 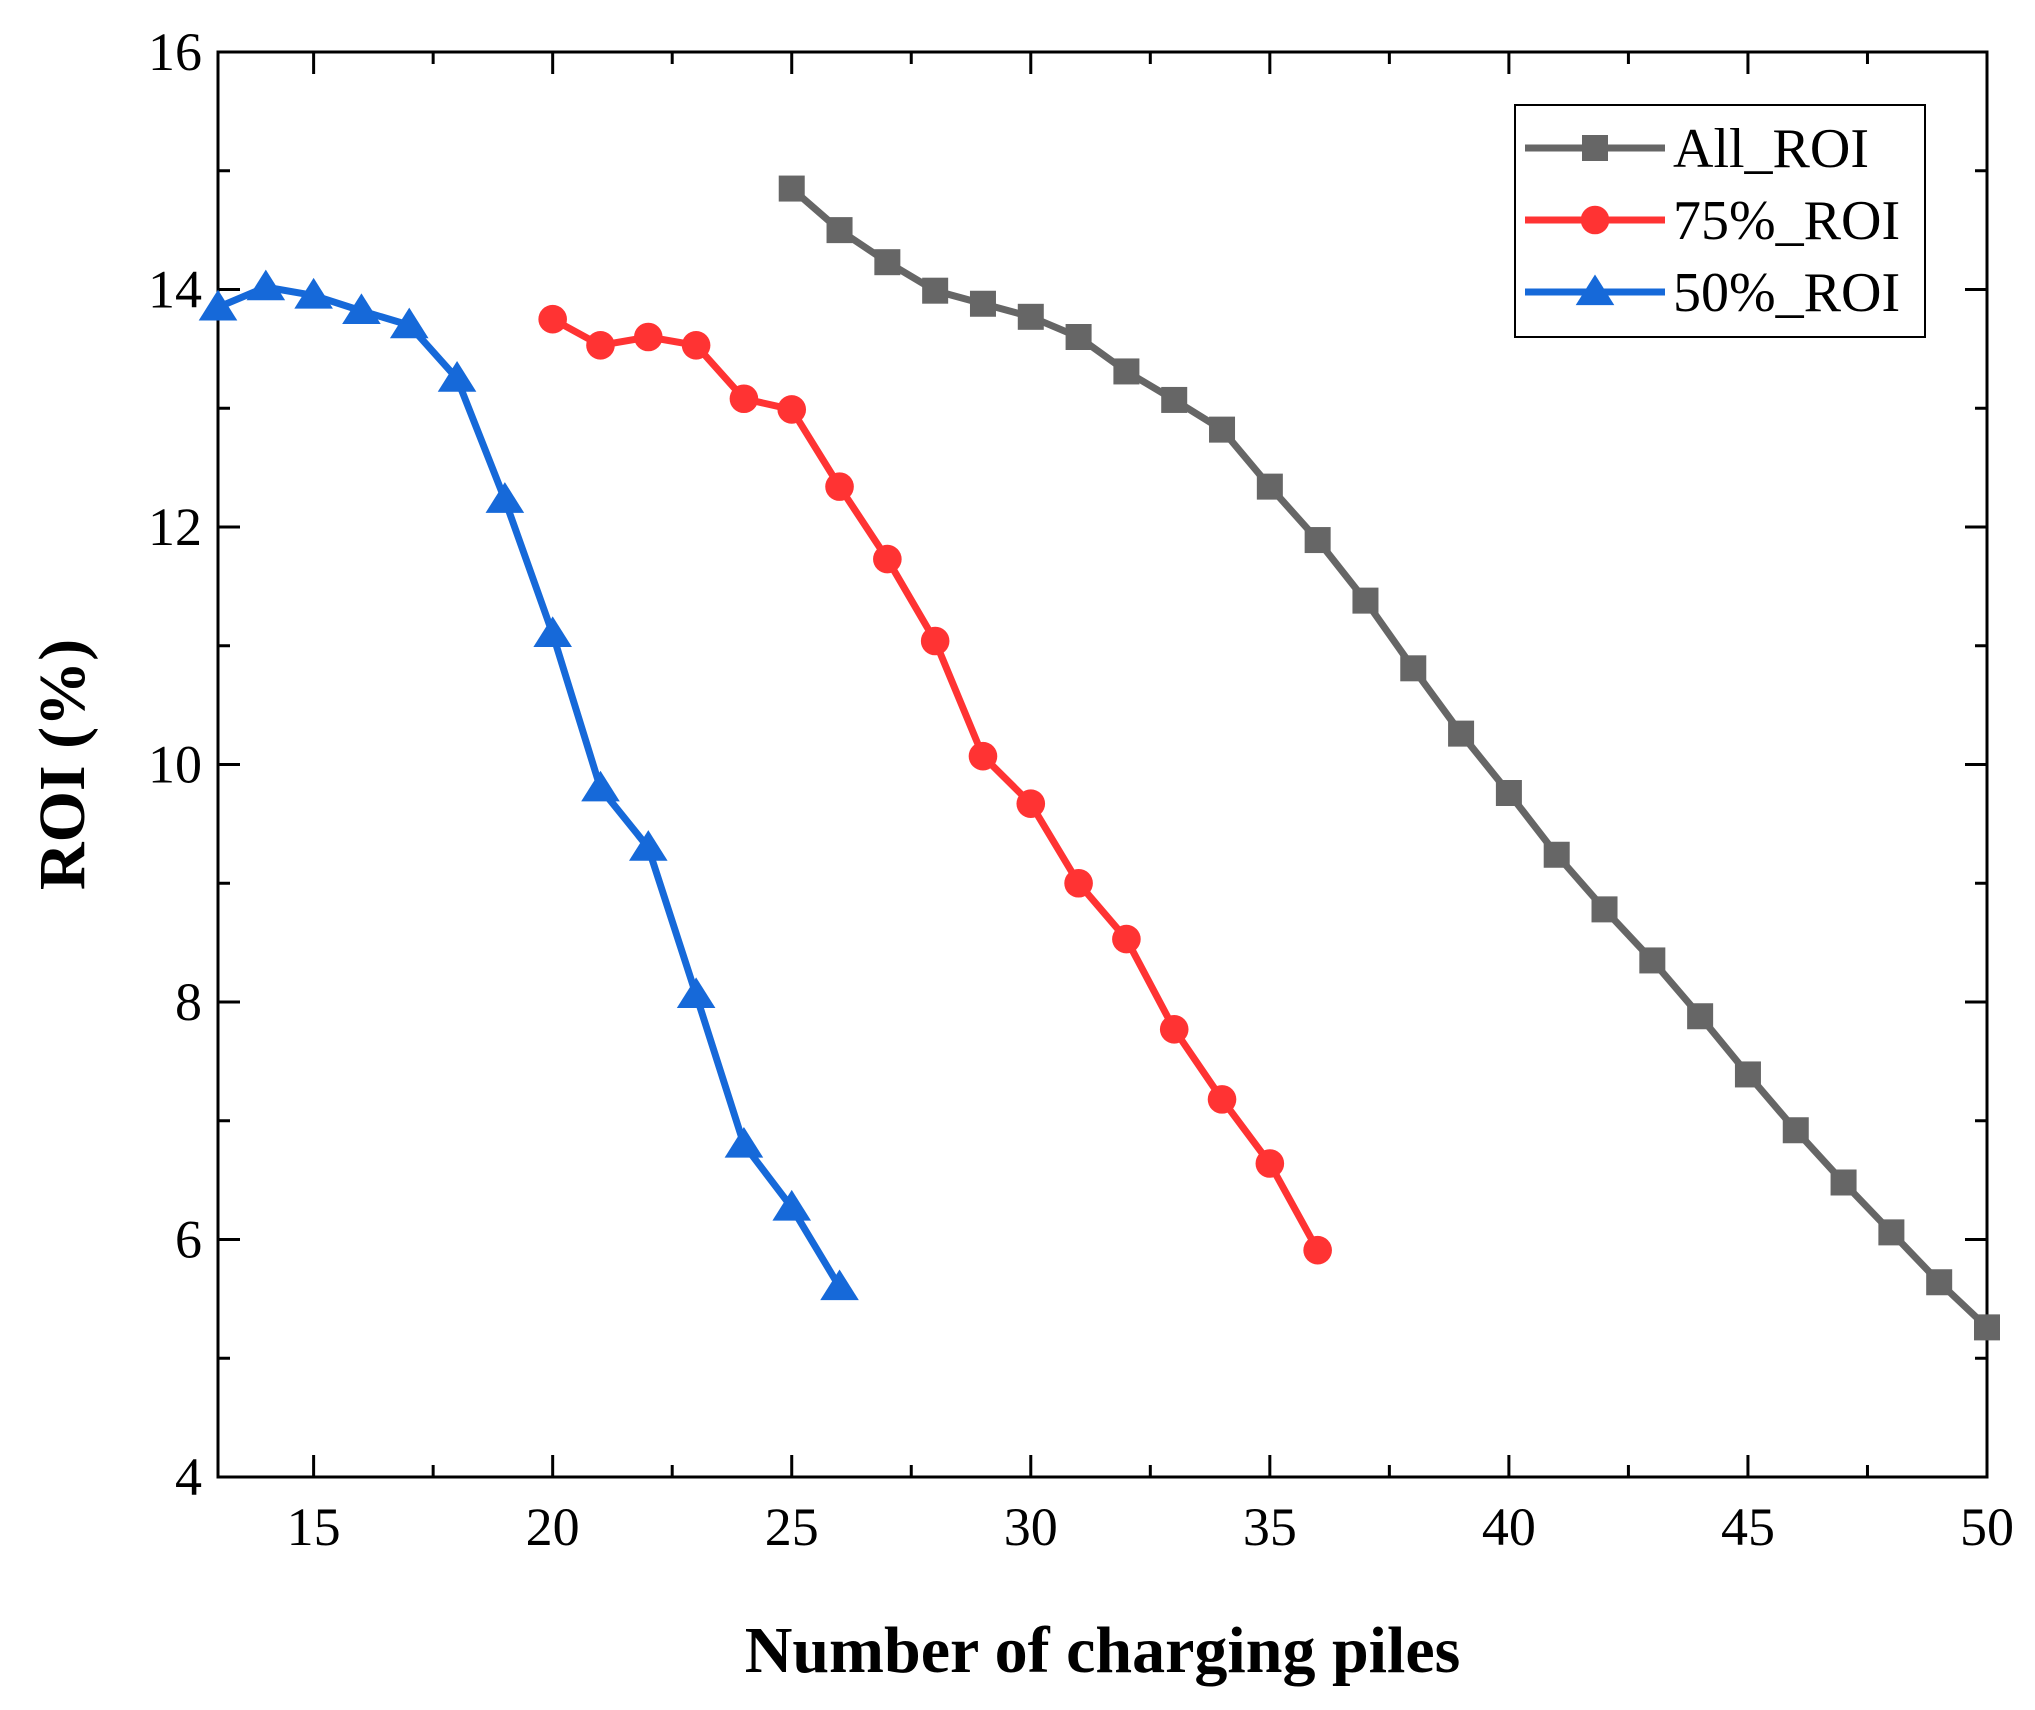 I want to click on x-tick-label: 40, so click(x=1509, y=1527).